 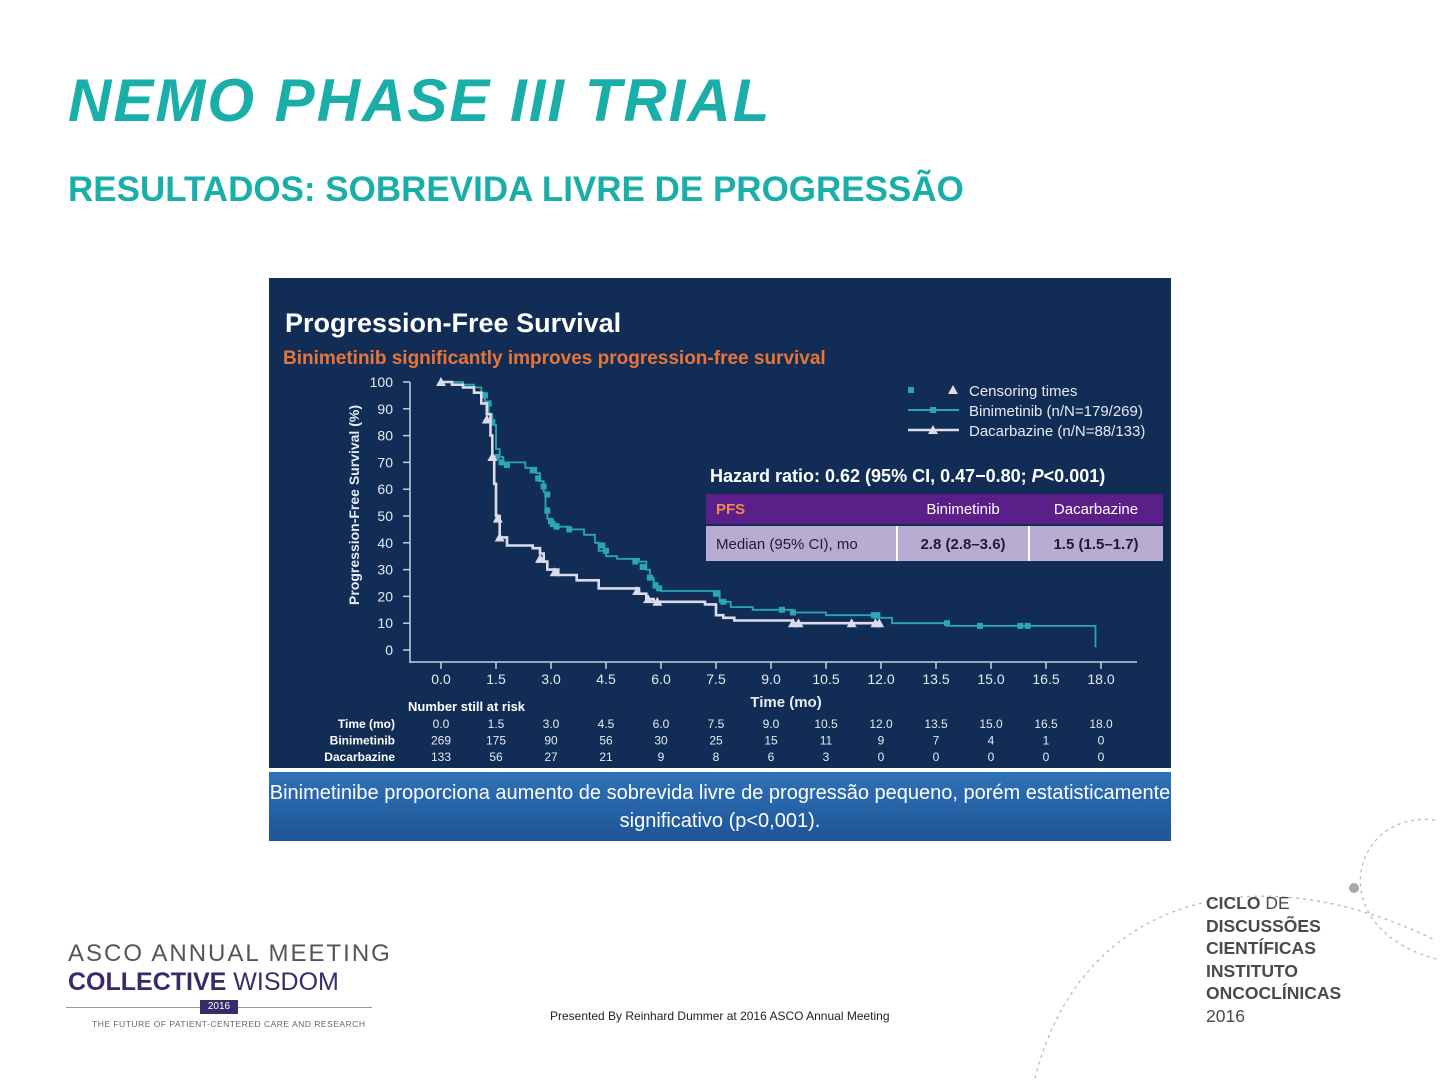 What do you see at coordinates (1096, 509) in the screenshot?
I see `pfs-table-header-dacarbazine: Dacarbazine` at bounding box center [1096, 509].